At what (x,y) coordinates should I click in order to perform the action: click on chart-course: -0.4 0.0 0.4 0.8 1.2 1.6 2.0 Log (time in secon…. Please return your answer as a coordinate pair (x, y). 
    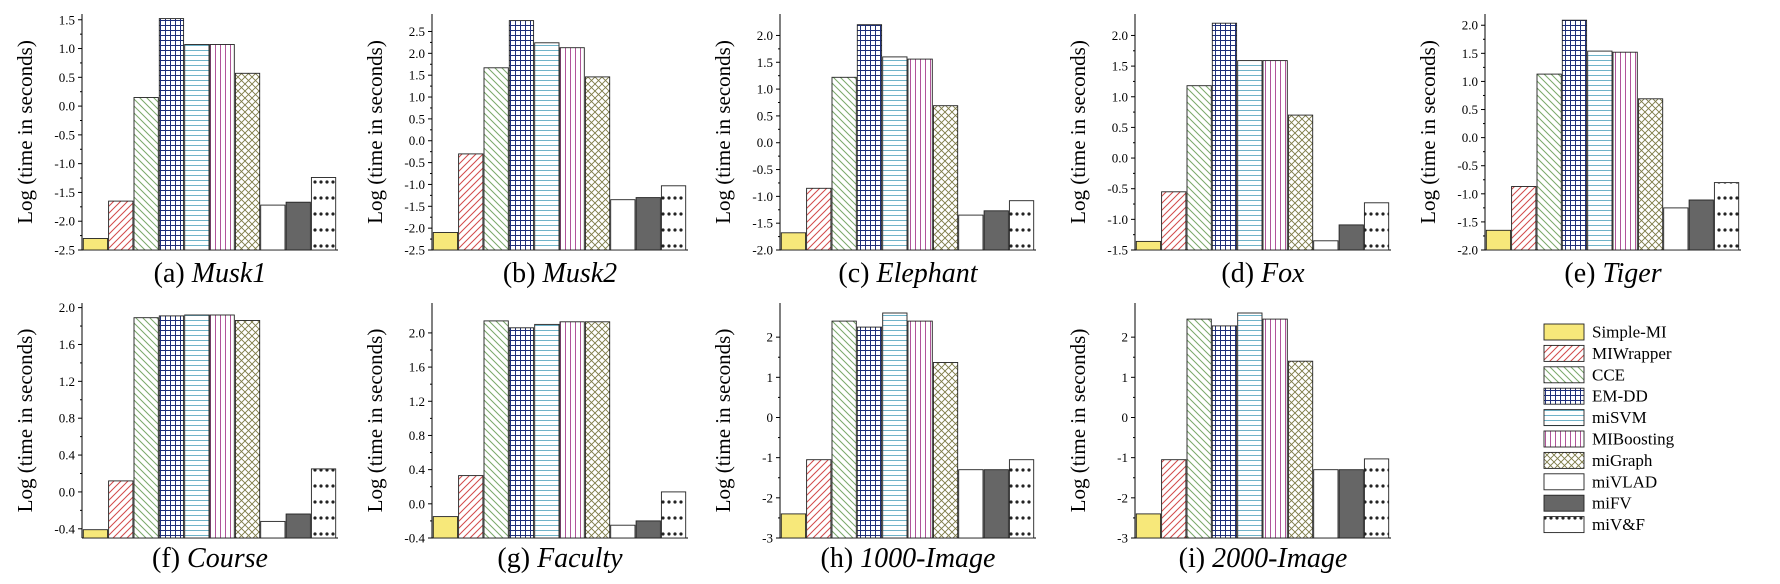
    Looking at the image, I should click on (175, 437).